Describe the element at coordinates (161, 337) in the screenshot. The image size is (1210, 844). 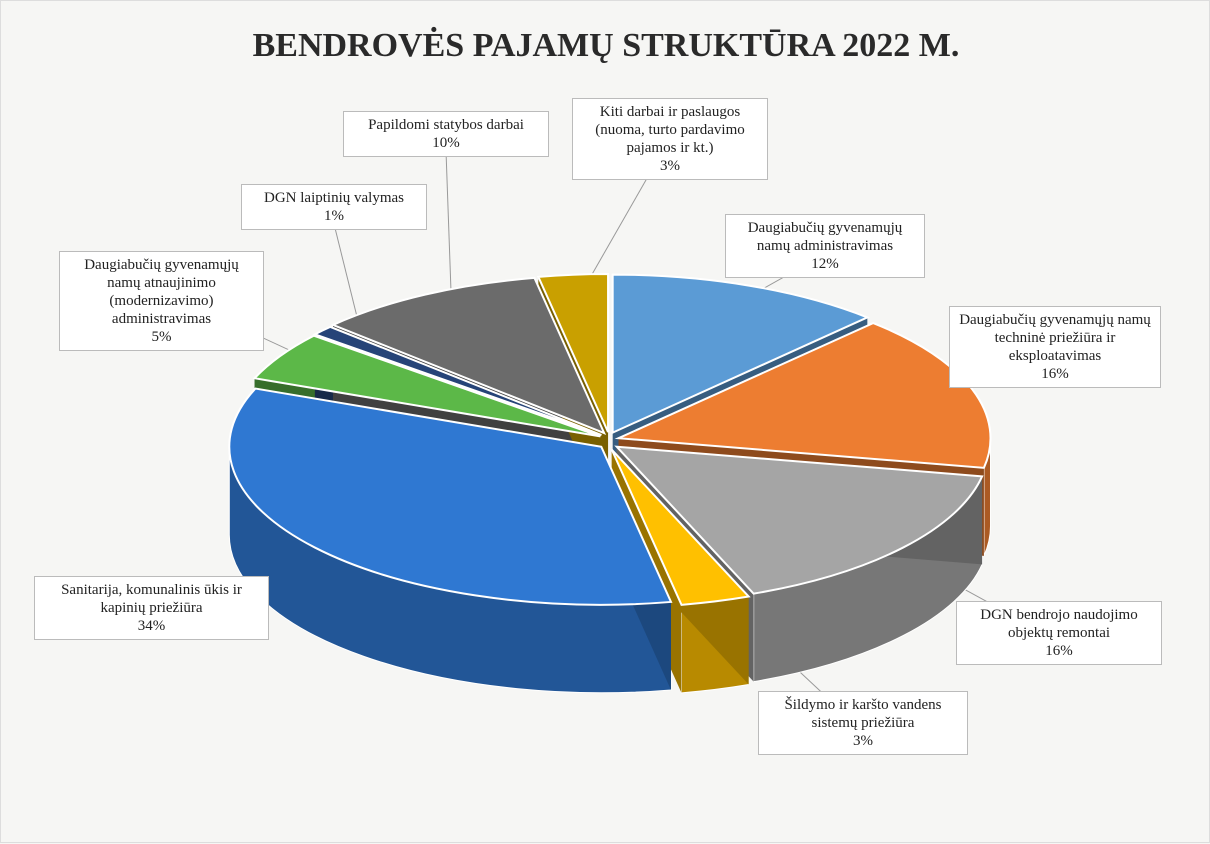
I see `label-value: 5%` at that location.